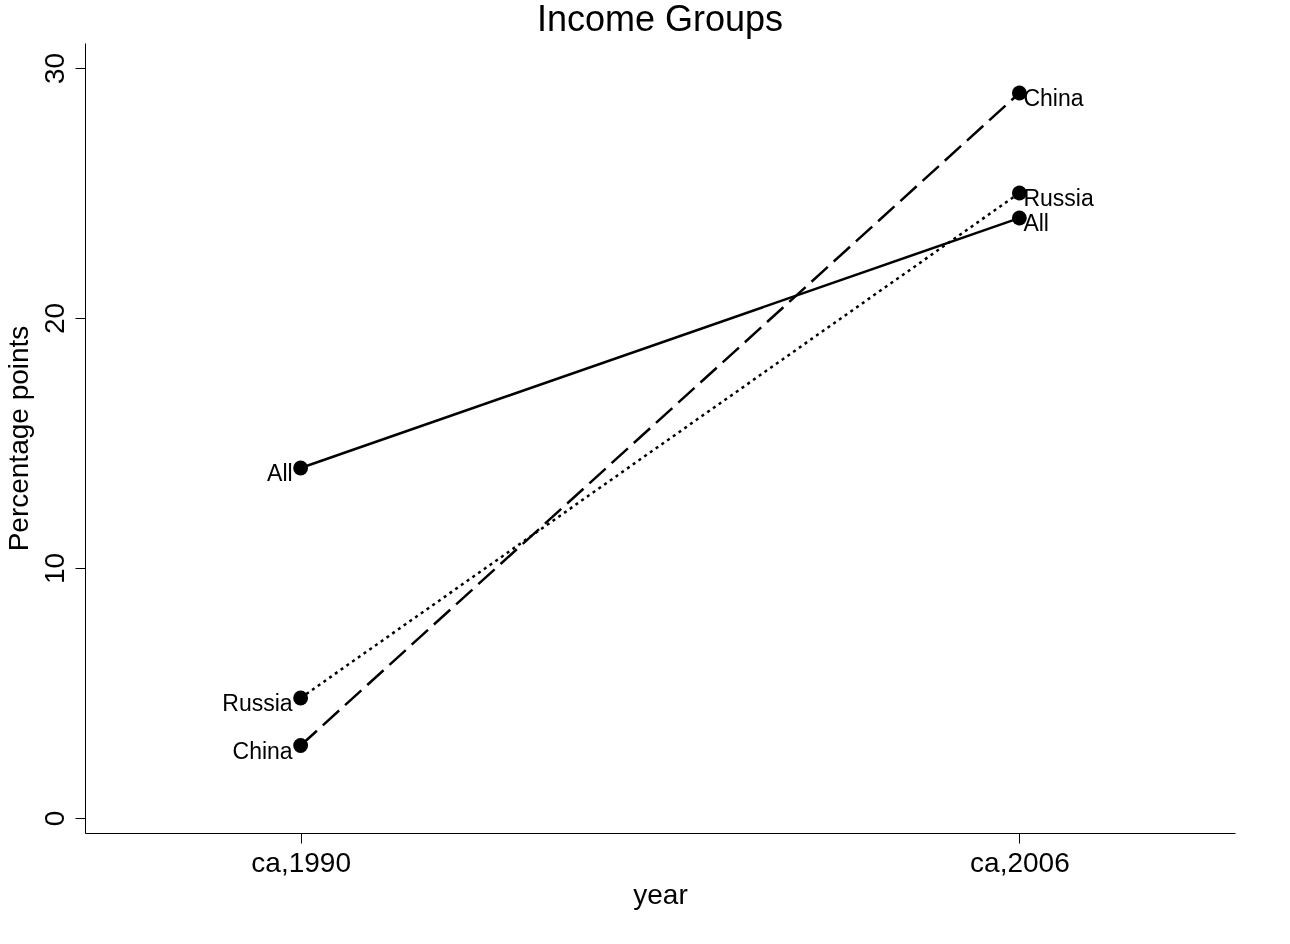  What do you see at coordinates (262, 750) in the screenshot?
I see `text: China` at bounding box center [262, 750].